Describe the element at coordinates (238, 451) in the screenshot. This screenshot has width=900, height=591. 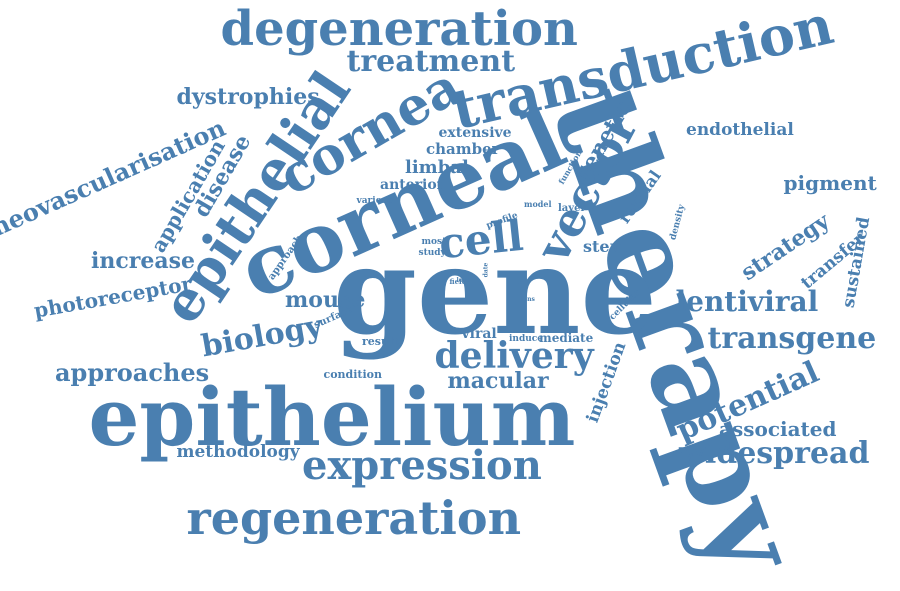
I see `w-methodology: methodology` at that location.